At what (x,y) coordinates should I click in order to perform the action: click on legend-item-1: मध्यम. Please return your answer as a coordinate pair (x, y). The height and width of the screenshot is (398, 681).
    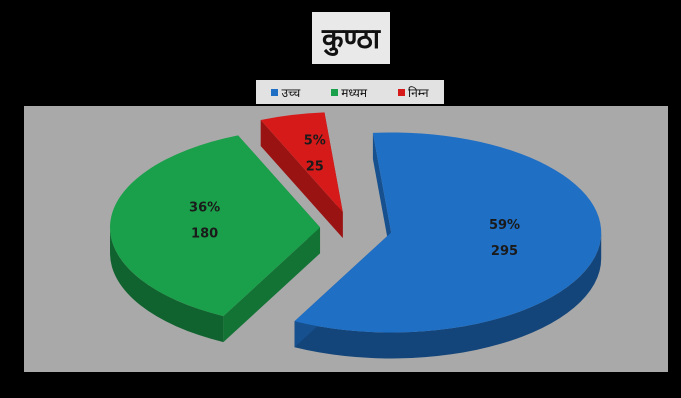
    Looking at the image, I should click on (349, 92).